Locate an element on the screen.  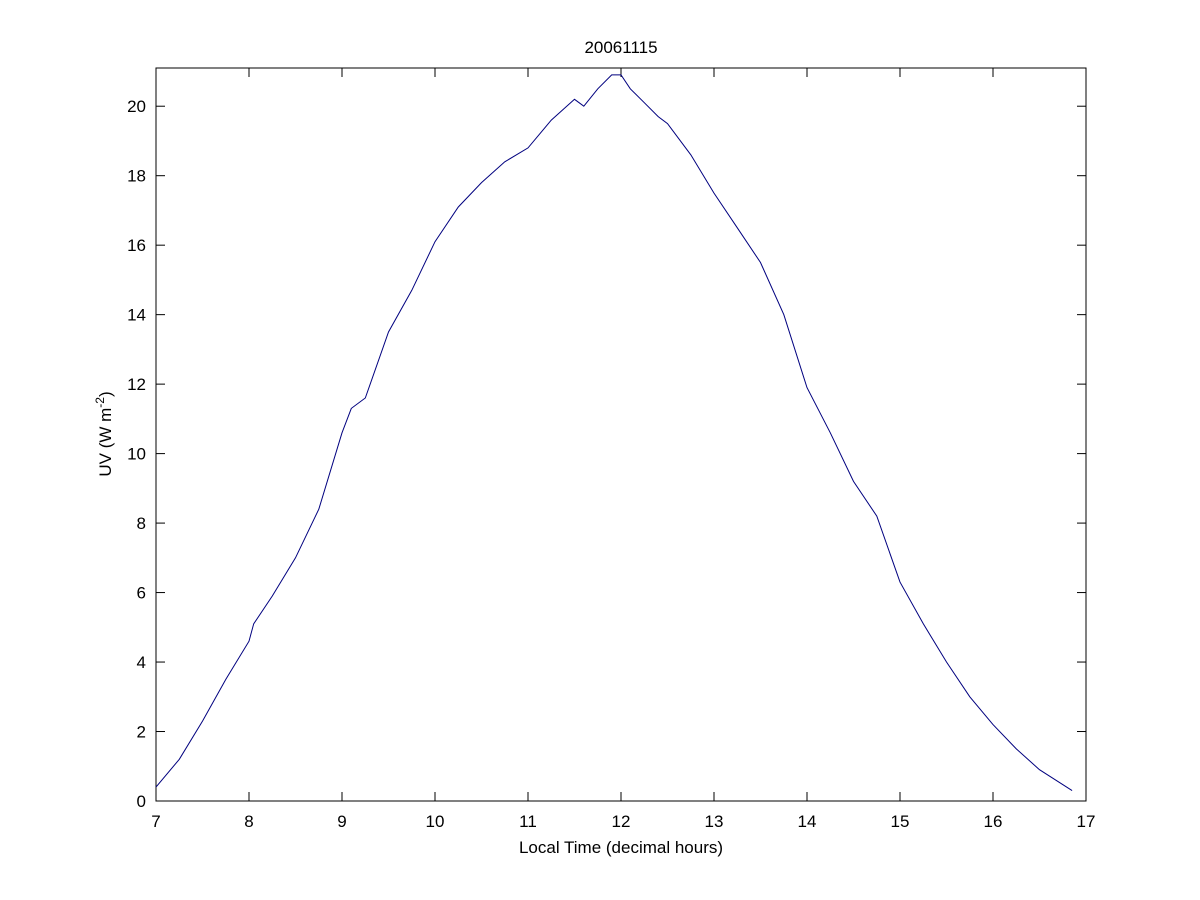
y-tick-label: 14 is located at coordinates (136, 315).